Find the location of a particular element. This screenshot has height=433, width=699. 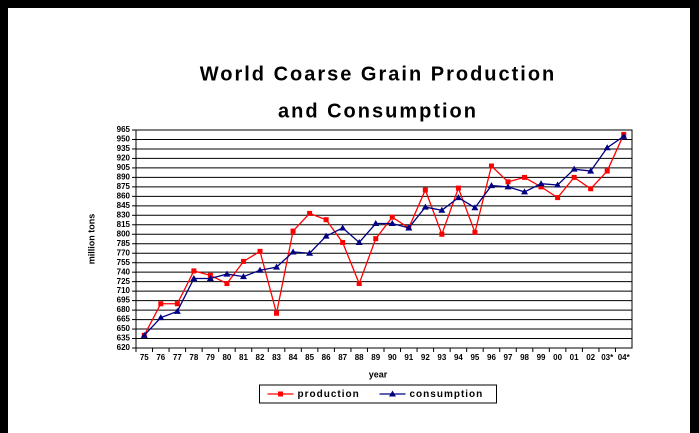

y-tick-label: 950 is located at coordinates (124, 139).